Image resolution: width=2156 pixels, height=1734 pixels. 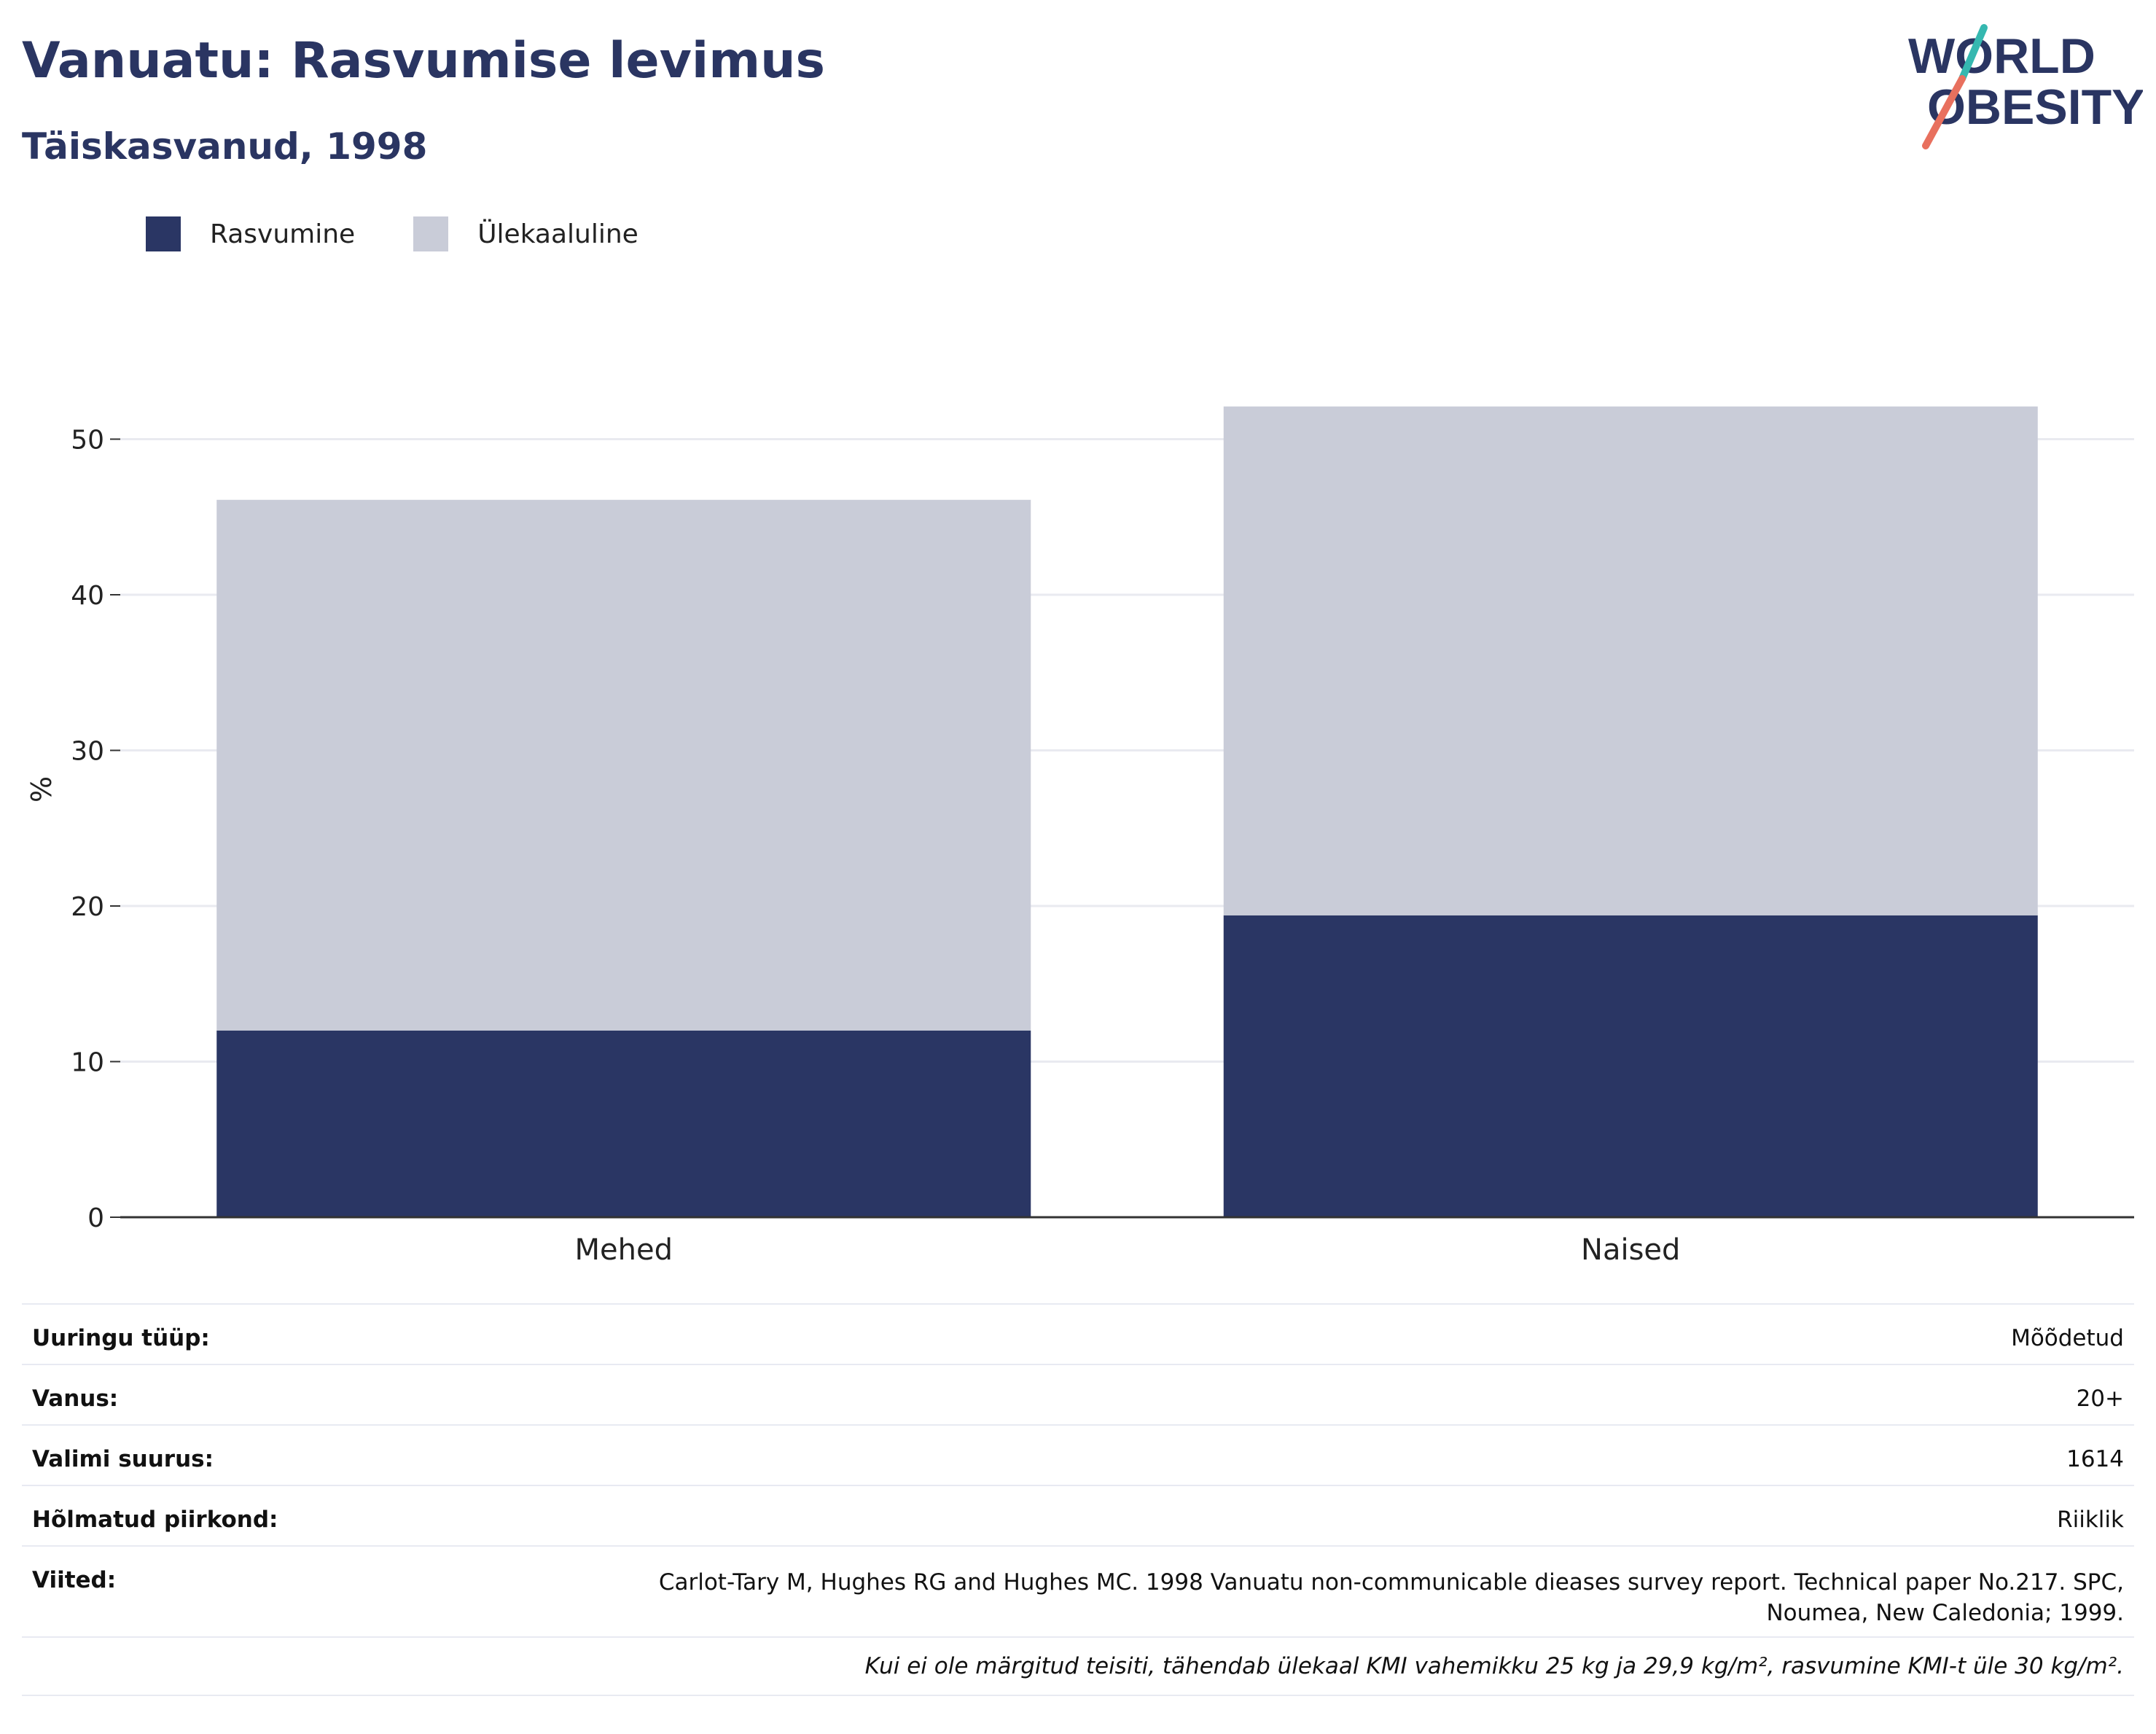 I want to click on bar-obesity-mehed, so click(x=623, y=1123).